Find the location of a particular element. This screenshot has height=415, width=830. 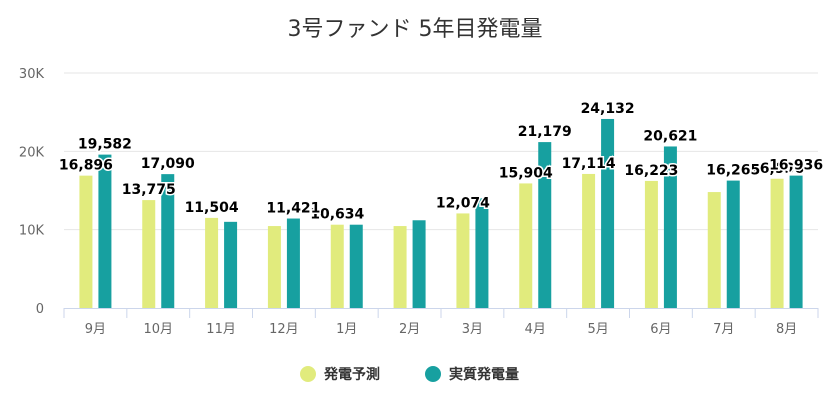

x-tick-label: 9月 is located at coordinates (95, 329).